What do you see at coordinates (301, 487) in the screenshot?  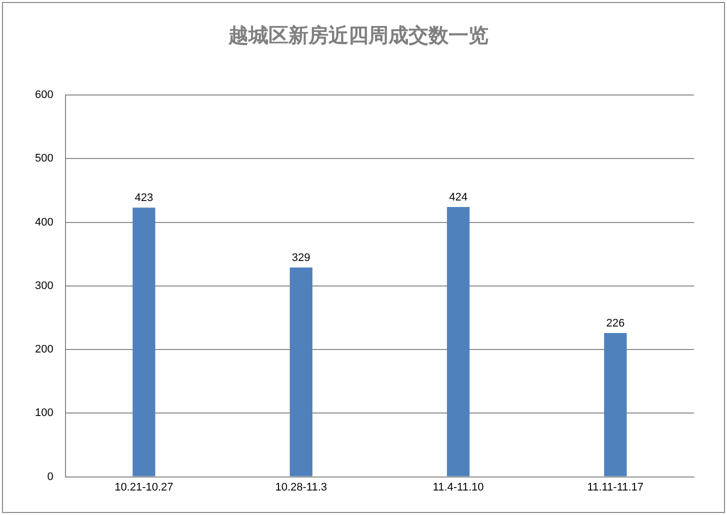 I see `x-tick-label: 10.28-11.3` at bounding box center [301, 487].